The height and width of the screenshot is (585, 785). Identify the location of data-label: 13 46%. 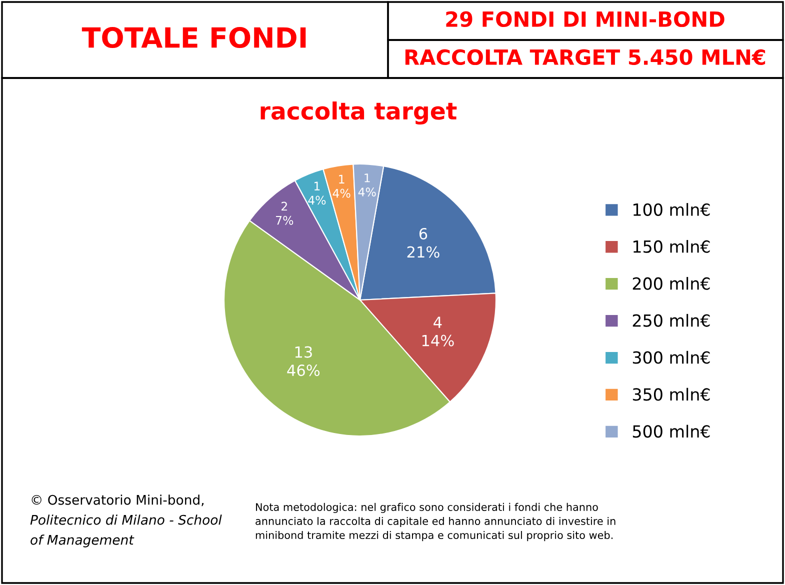
(303, 361).